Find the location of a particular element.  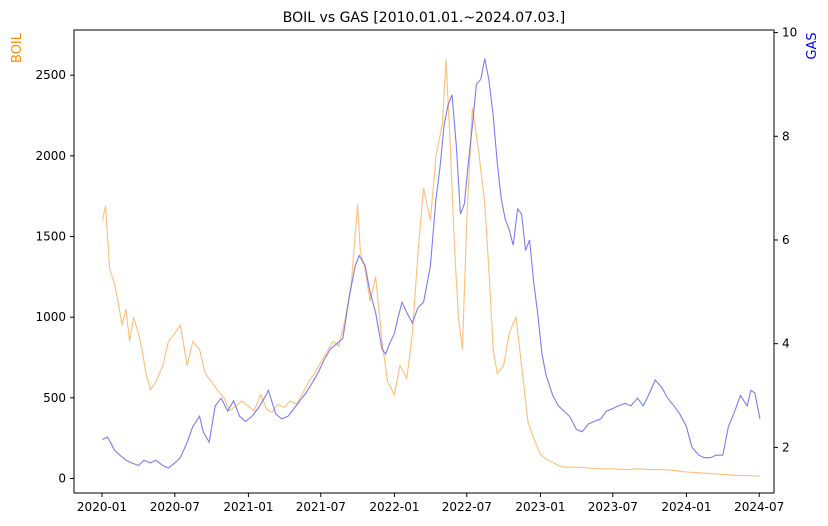

y-left-tick-label: 2000 is located at coordinates (50, 156).